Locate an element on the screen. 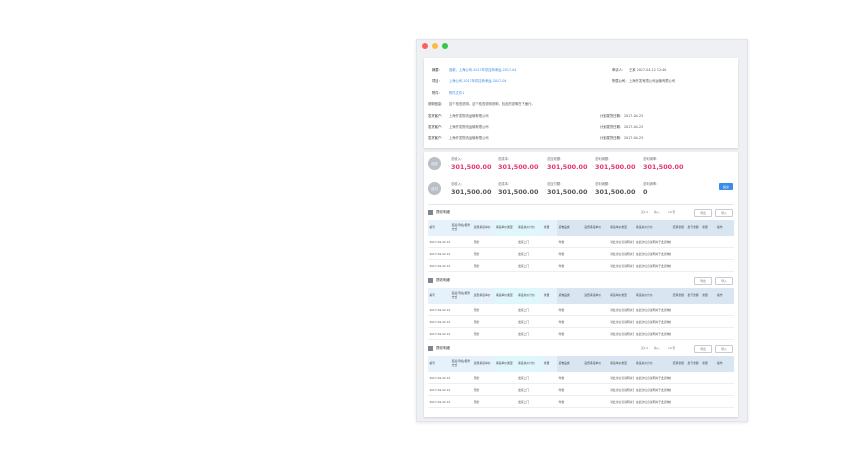  date-value: 2017-04-23 is located at coordinates (634, 127).